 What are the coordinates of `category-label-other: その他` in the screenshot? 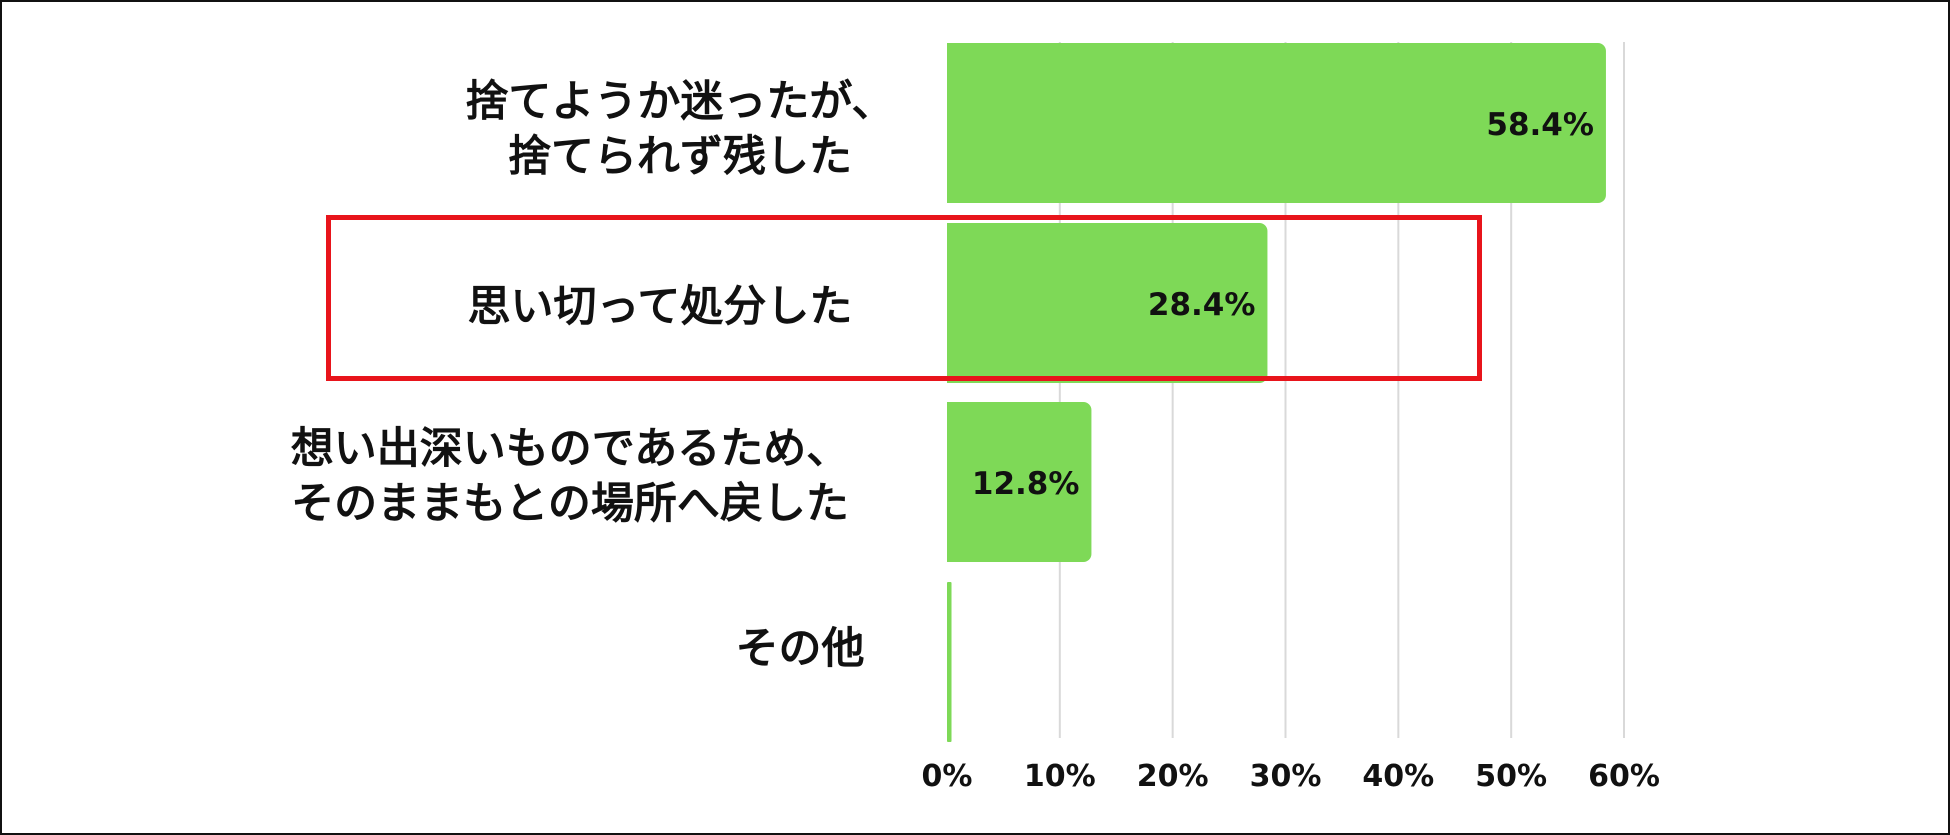 It's located at (800, 649).